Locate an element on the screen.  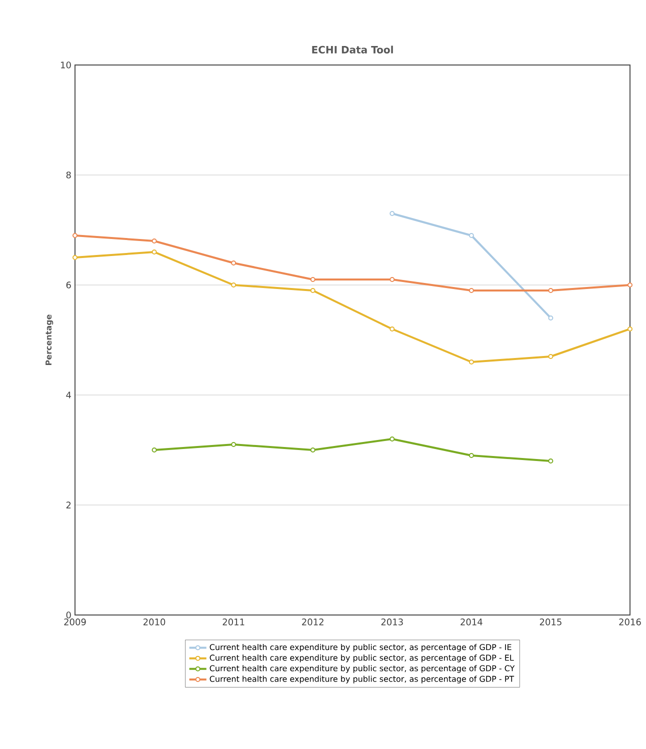
y-tick-label: 2 is located at coordinates (68, 505).